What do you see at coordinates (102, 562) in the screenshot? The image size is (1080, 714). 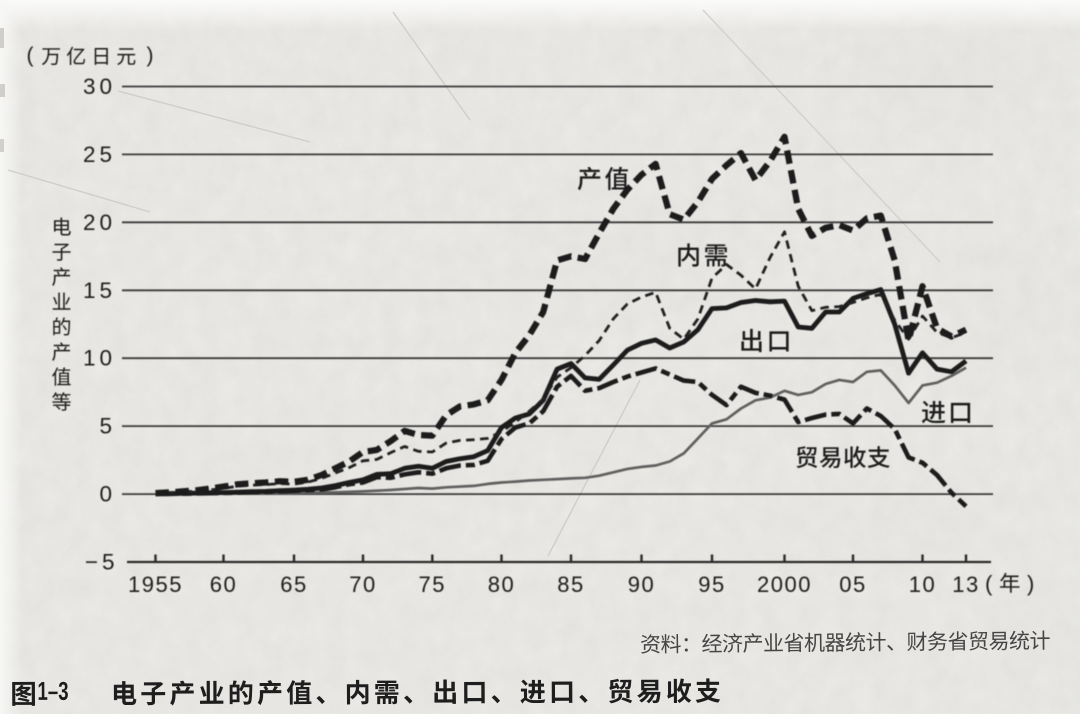 I see `svg-text: −5` at bounding box center [102, 562].